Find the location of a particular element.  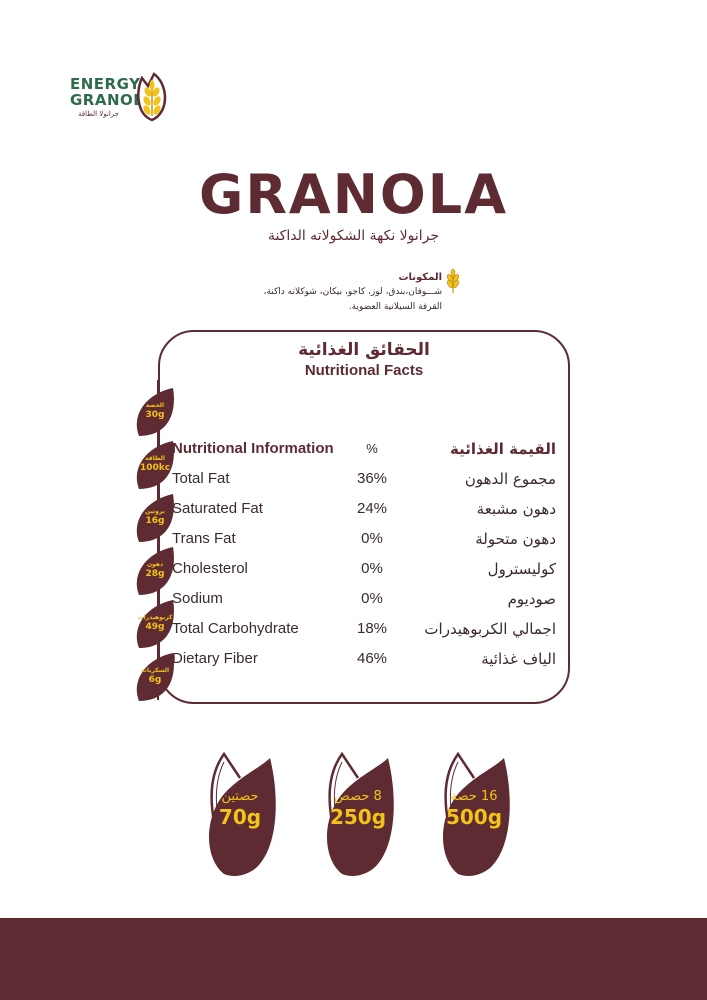

card-title-arabic: الحقائق الغذائية is located at coordinates (364, 350).